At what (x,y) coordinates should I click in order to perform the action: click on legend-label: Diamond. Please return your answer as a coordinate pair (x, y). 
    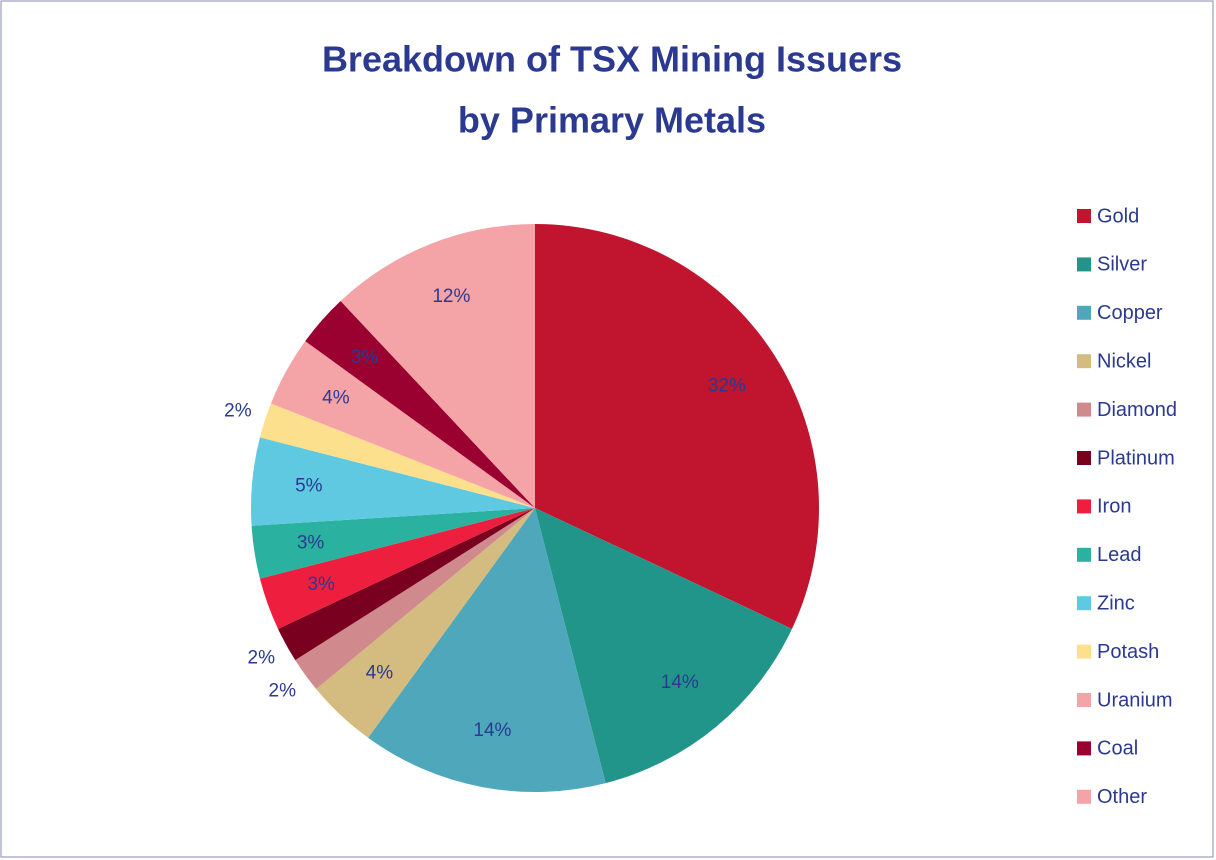
    Looking at the image, I should click on (1137, 410).